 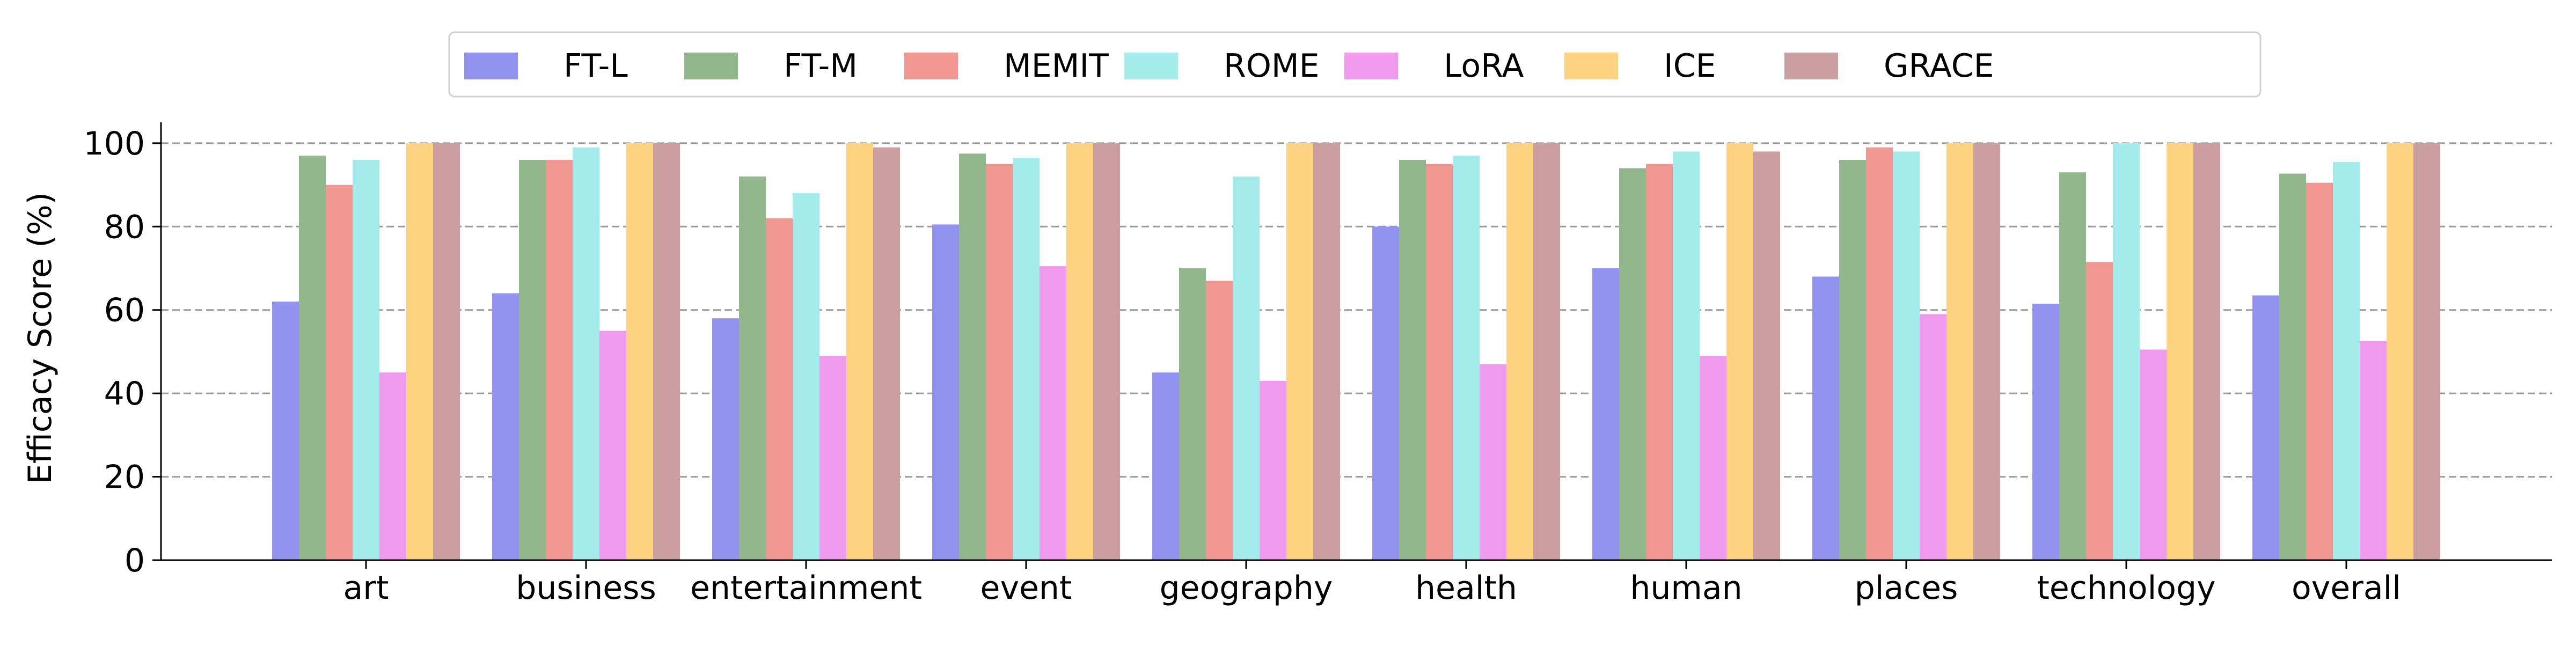 I want to click on x-tick-label: overall, so click(x=2346, y=588).